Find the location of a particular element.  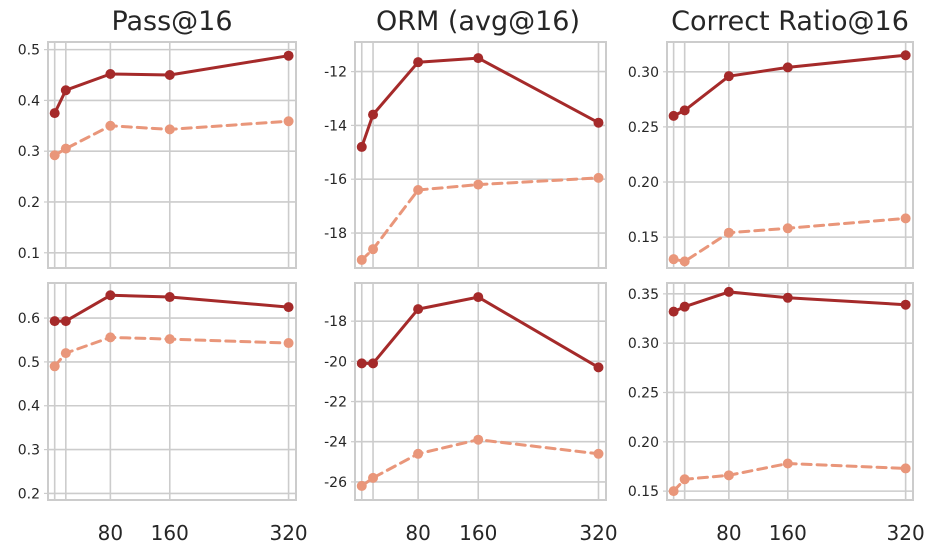

panel-r2-c1: 0.2 0.3 0.4 0.5 0.6 80 160 320 is located at coordinates (163, 413).